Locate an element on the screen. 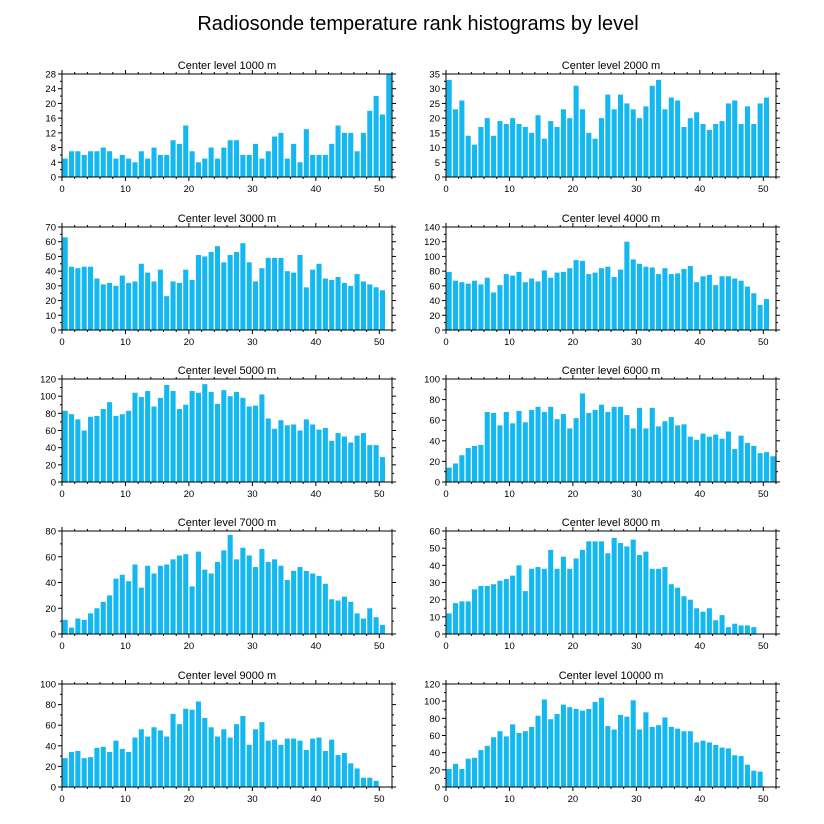  y-tick-label: 40 is located at coordinates (434, 753).